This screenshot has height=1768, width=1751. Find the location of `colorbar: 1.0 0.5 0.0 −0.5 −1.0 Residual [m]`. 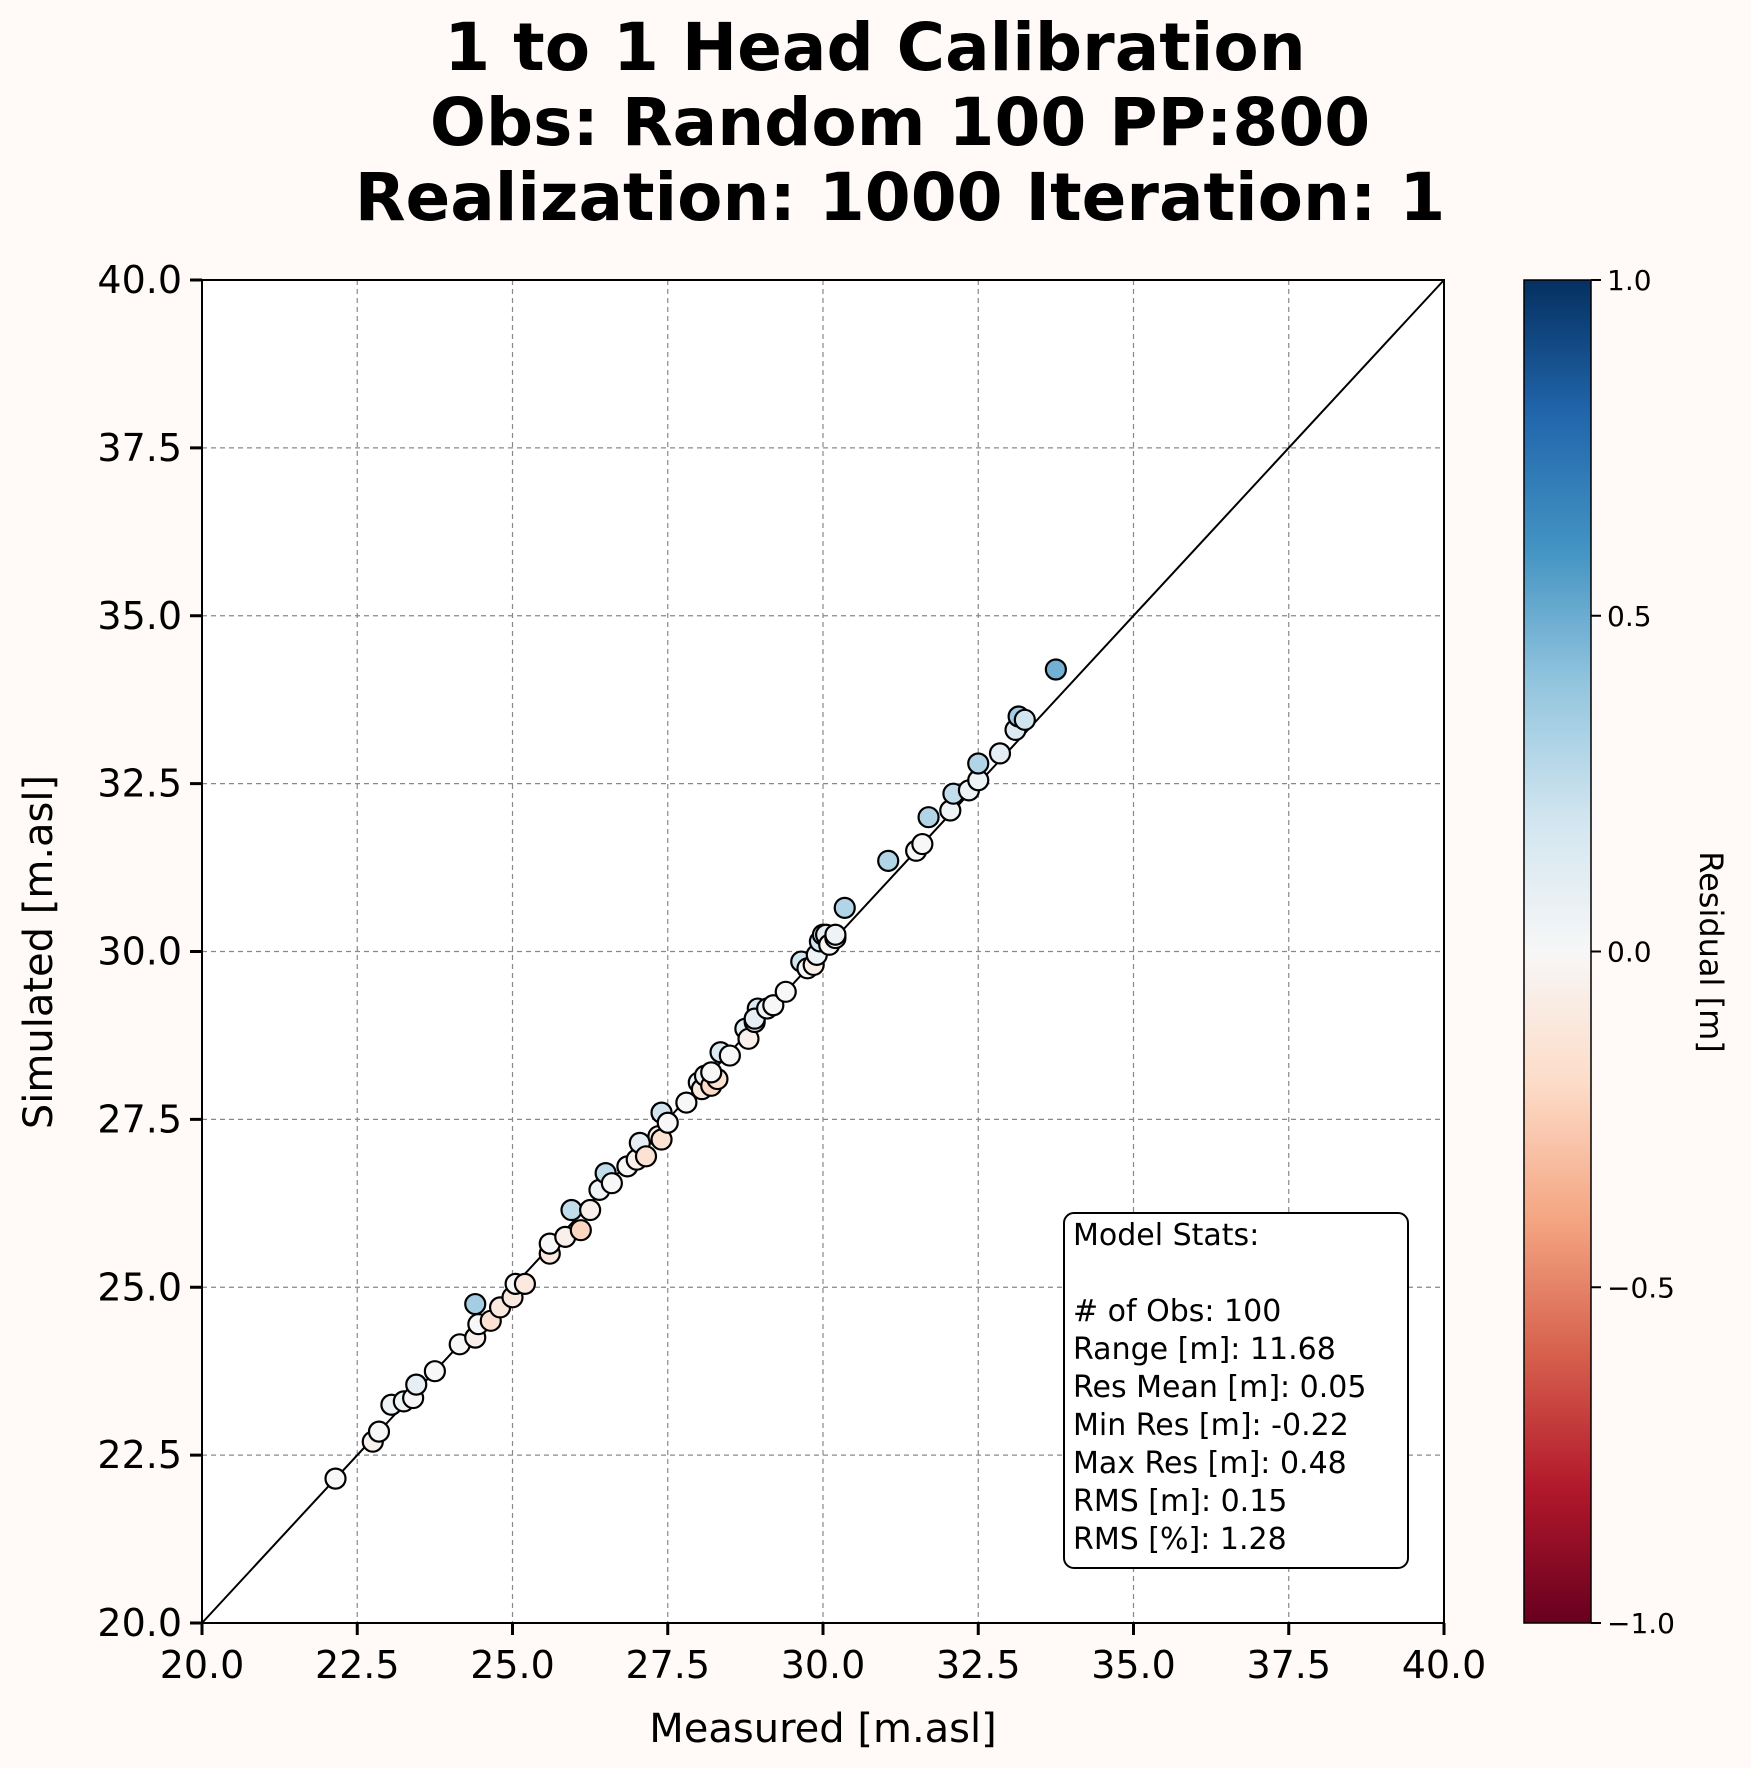

colorbar: 1.0 0.5 0.0 −0.5 −1.0 Residual [m] is located at coordinates (1626, 952).